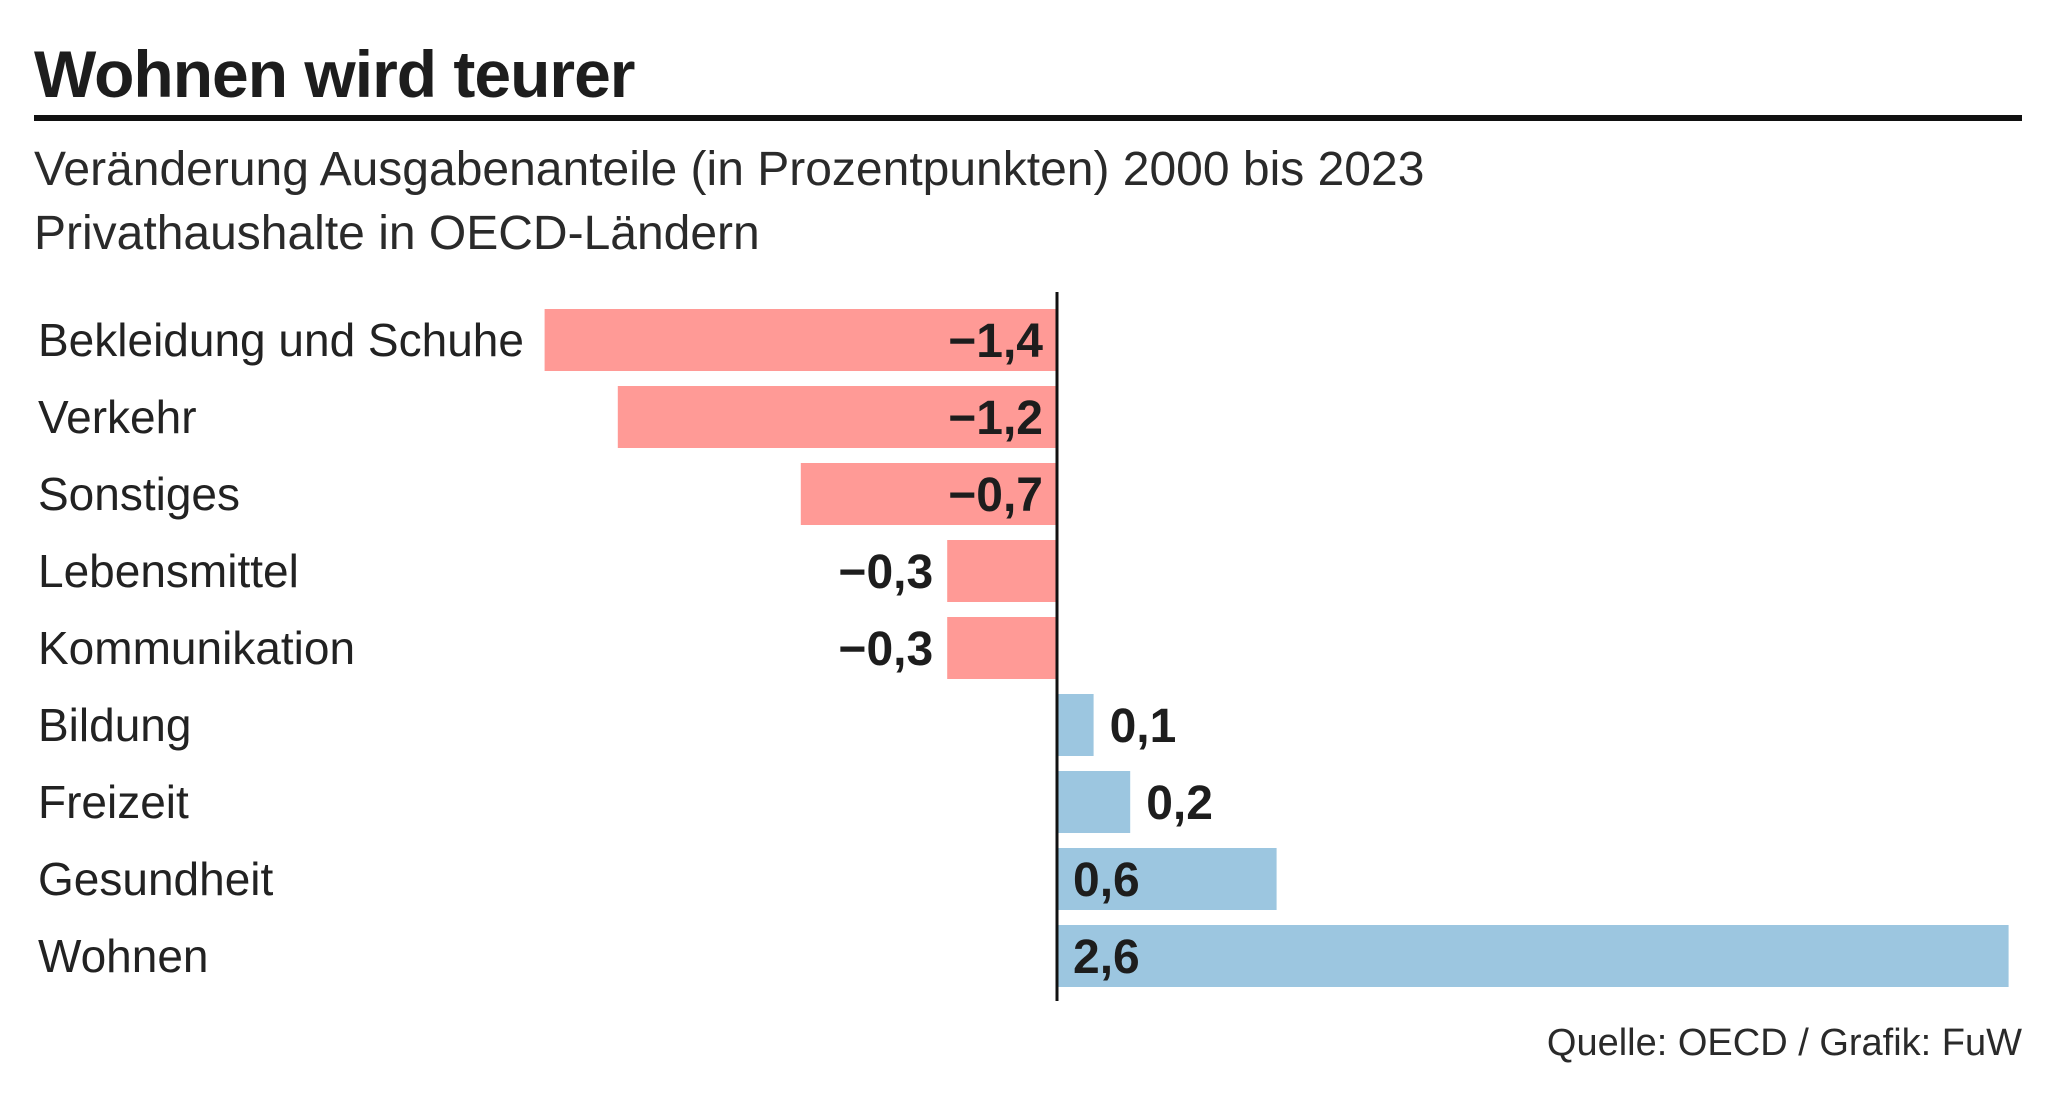 This screenshot has width=2048, height=1100. Describe the element at coordinates (1106, 957) in the screenshot. I see `value-label: 2,6` at that location.